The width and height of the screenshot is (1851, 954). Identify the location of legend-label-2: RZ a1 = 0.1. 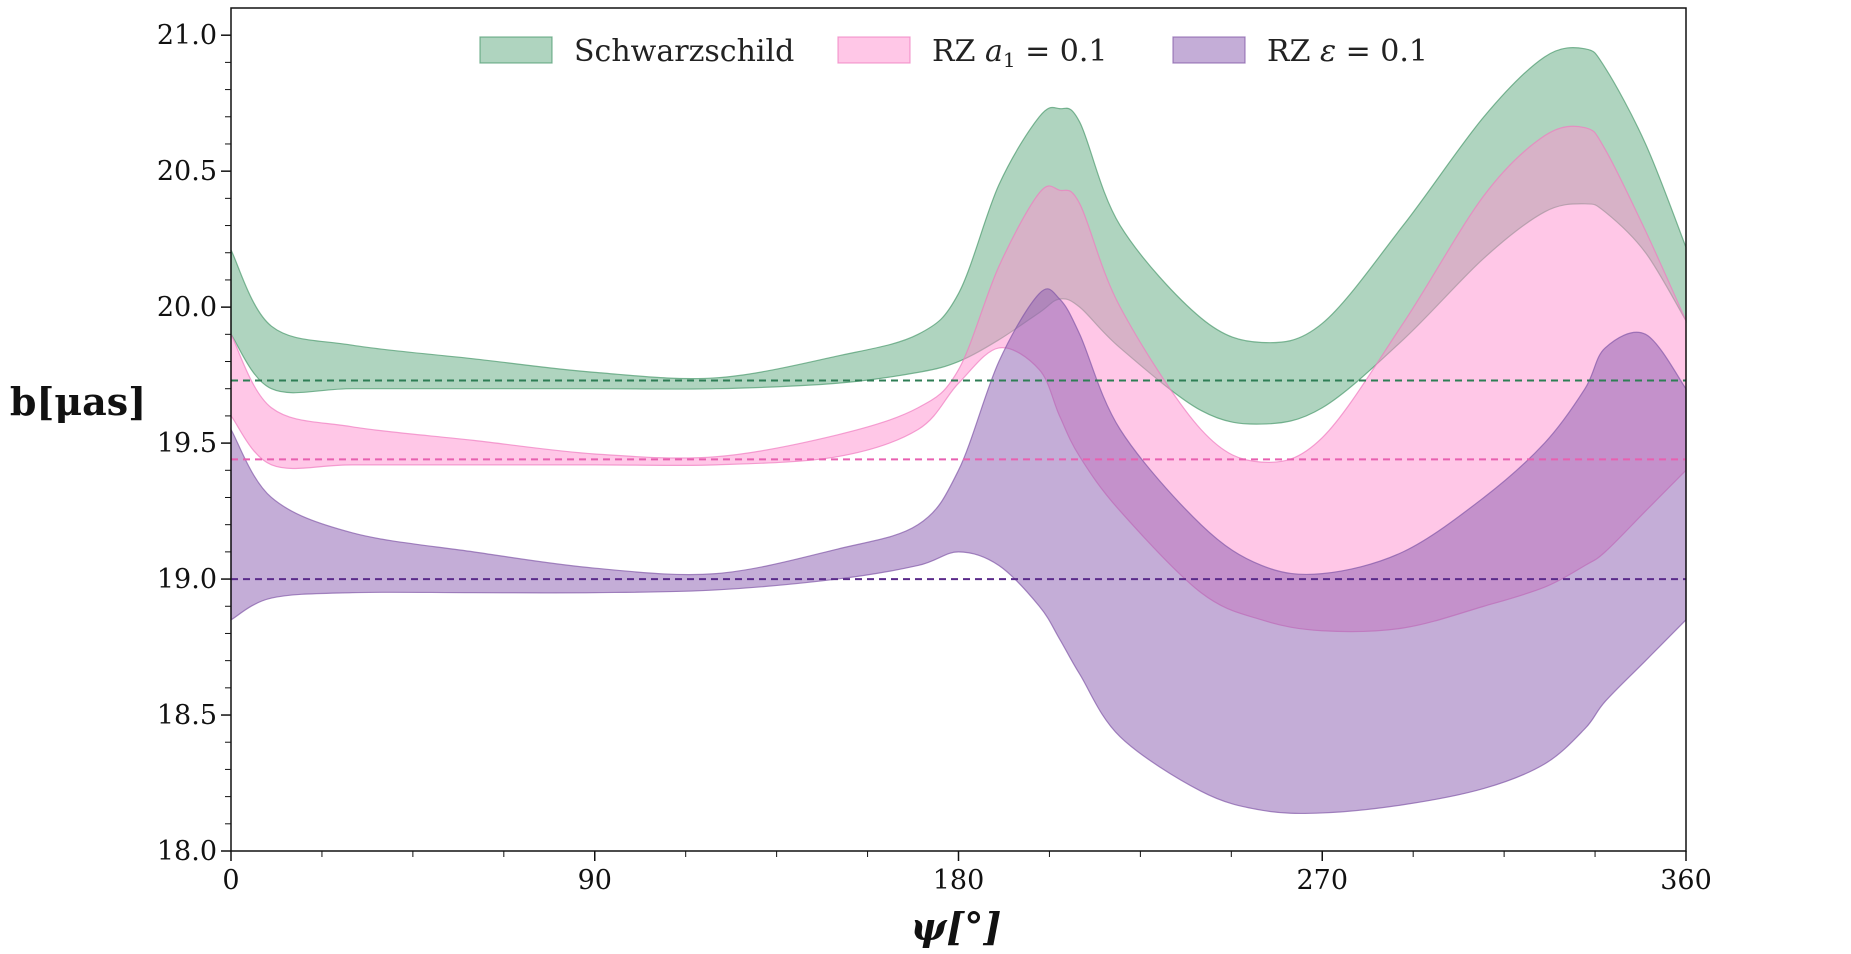
(1020, 53).